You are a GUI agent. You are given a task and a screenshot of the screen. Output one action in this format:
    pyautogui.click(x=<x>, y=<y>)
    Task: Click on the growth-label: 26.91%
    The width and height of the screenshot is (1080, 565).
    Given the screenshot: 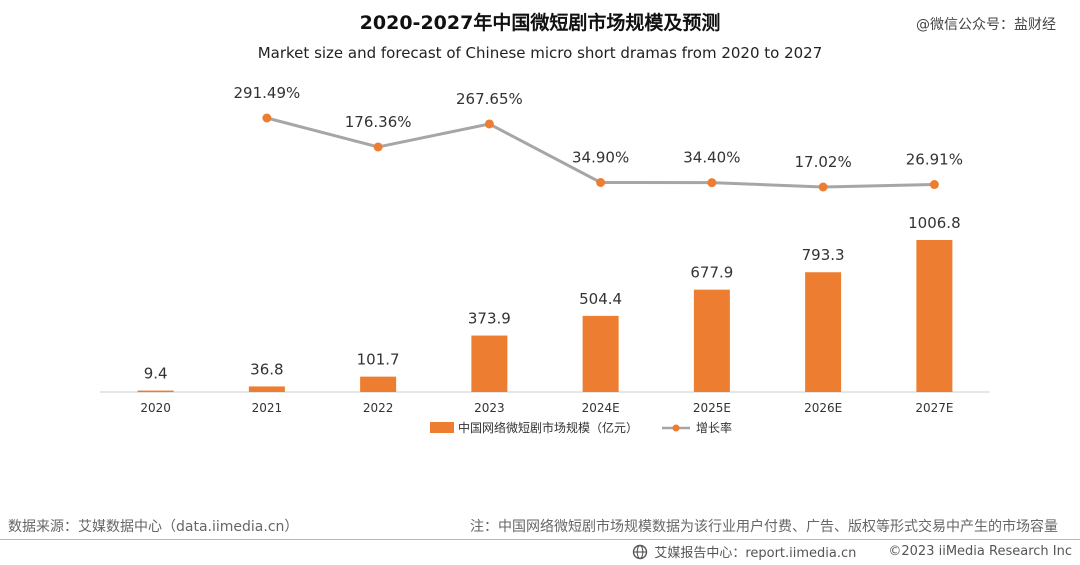 What is the action you would take?
    pyautogui.click(x=934, y=160)
    